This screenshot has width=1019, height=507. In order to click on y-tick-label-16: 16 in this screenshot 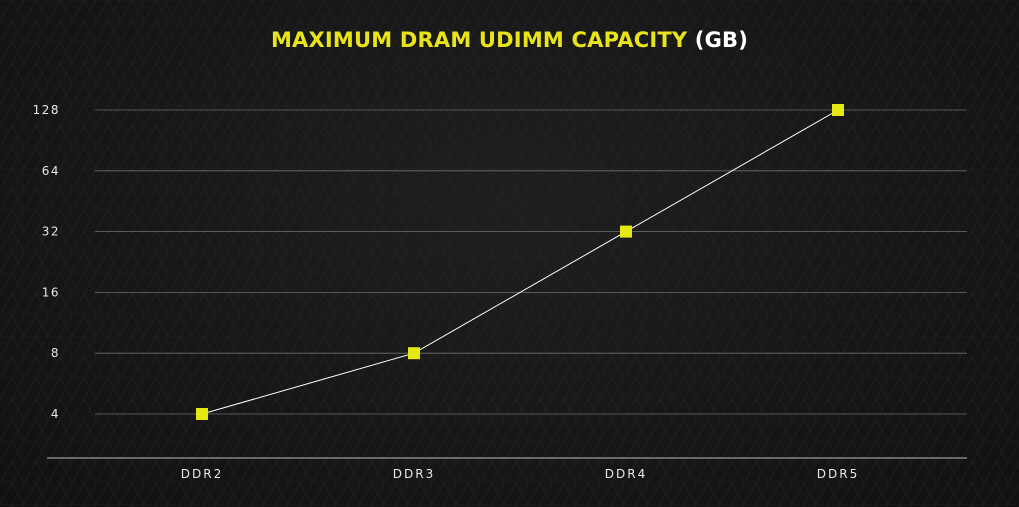, I will do `click(51, 292)`.